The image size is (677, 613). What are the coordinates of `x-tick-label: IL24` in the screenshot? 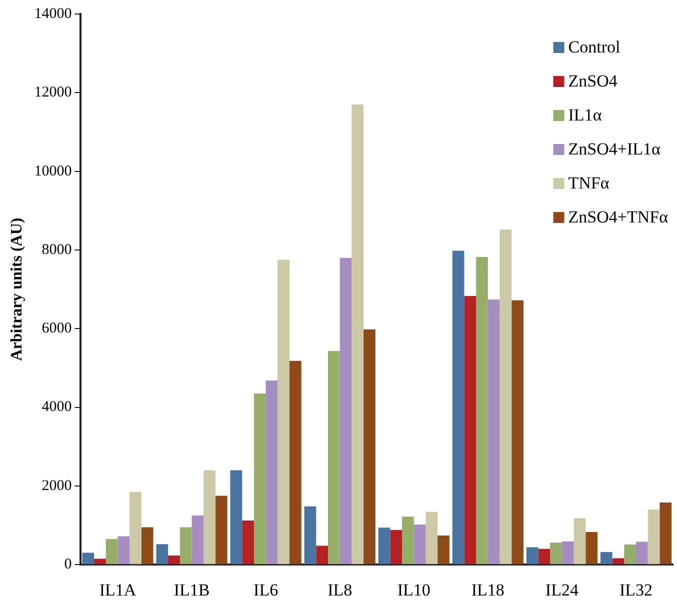 It's located at (562, 590).